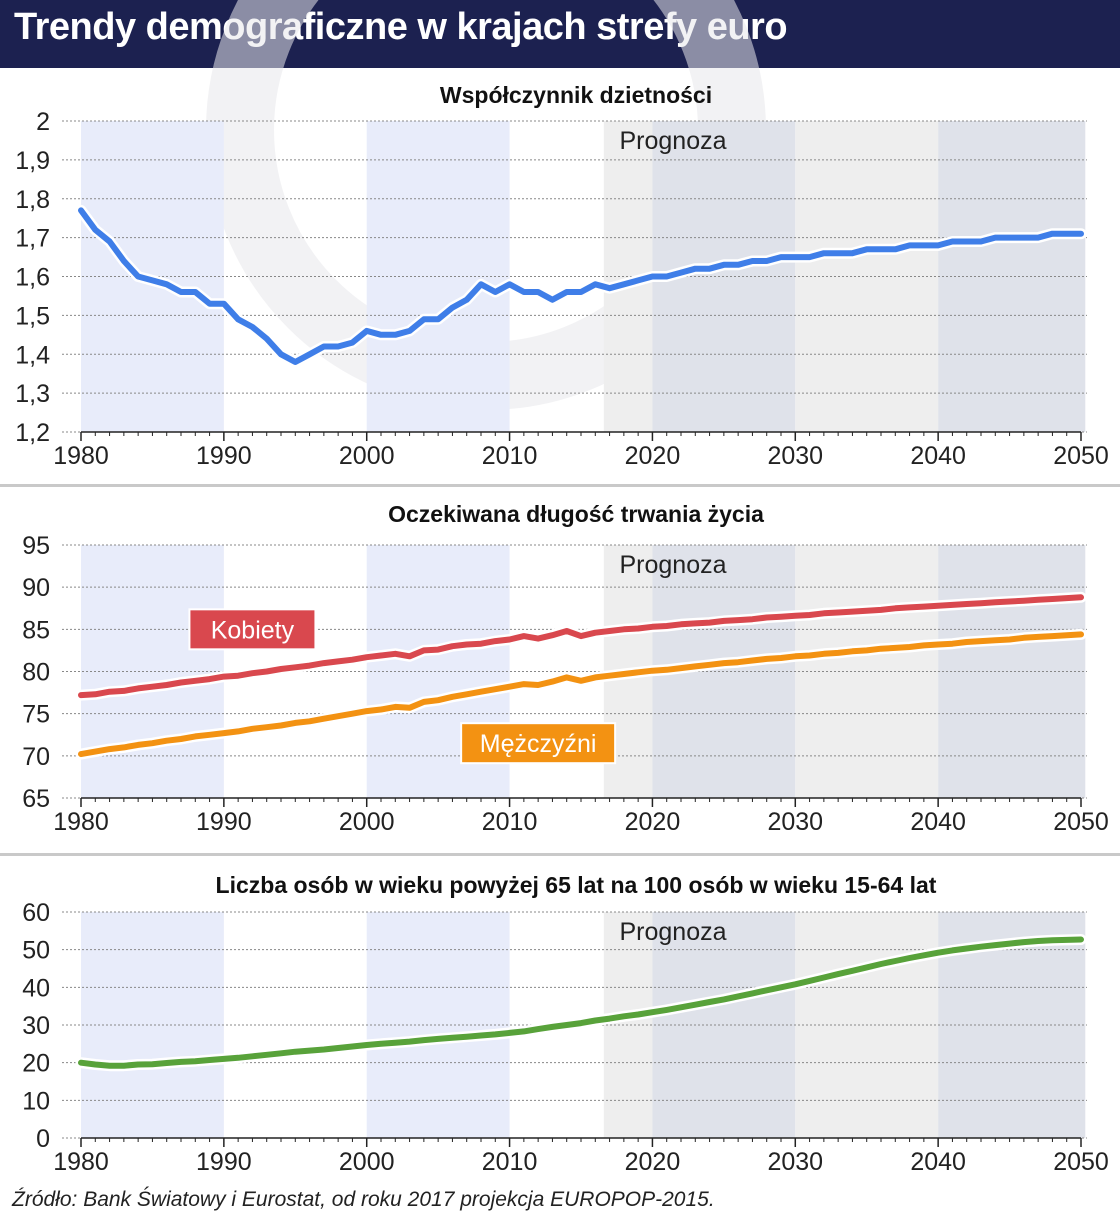  What do you see at coordinates (32, 200) in the screenshot?
I see `y-tick-label: 1,8` at bounding box center [32, 200].